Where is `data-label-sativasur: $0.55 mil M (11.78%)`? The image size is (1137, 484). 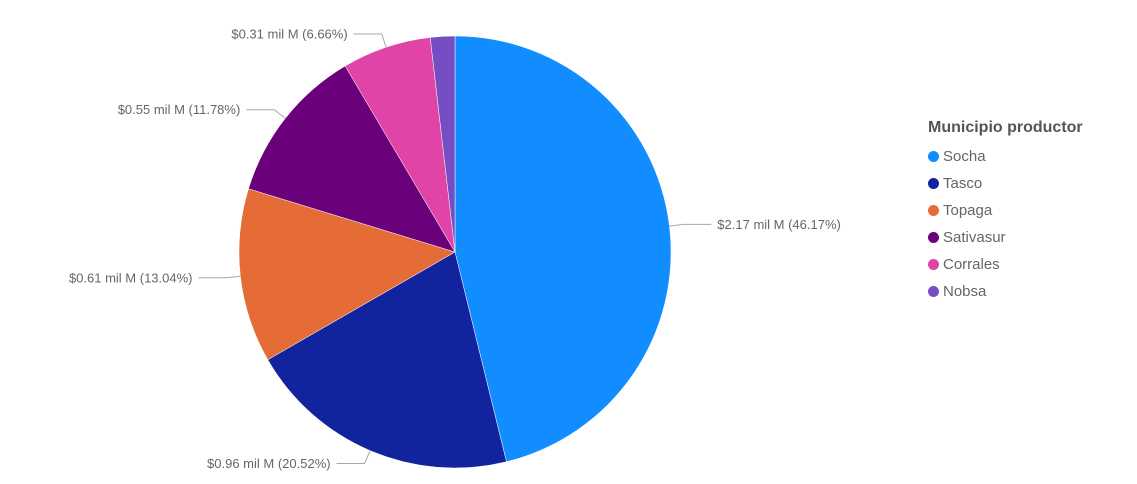 data-label-sativasur: $0.55 mil M (11.78%) is located at coordinates (179, 109).